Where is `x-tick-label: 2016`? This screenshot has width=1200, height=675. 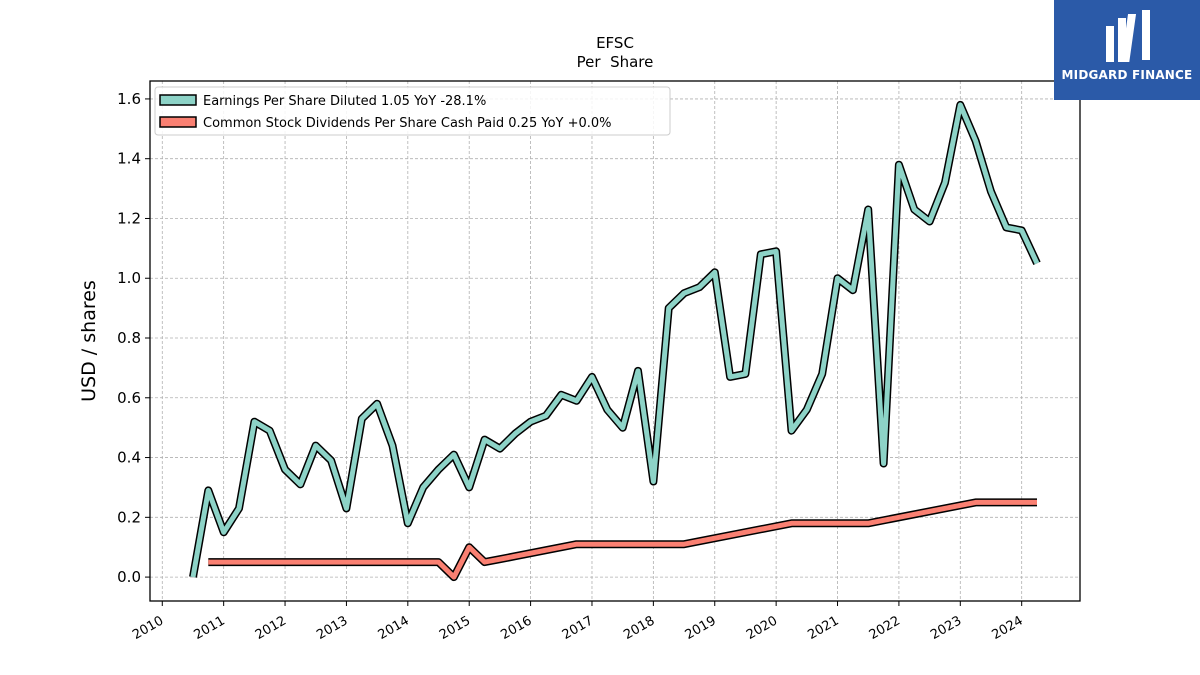 x-tick-label: 2016 is located at coordinates (516, 628).